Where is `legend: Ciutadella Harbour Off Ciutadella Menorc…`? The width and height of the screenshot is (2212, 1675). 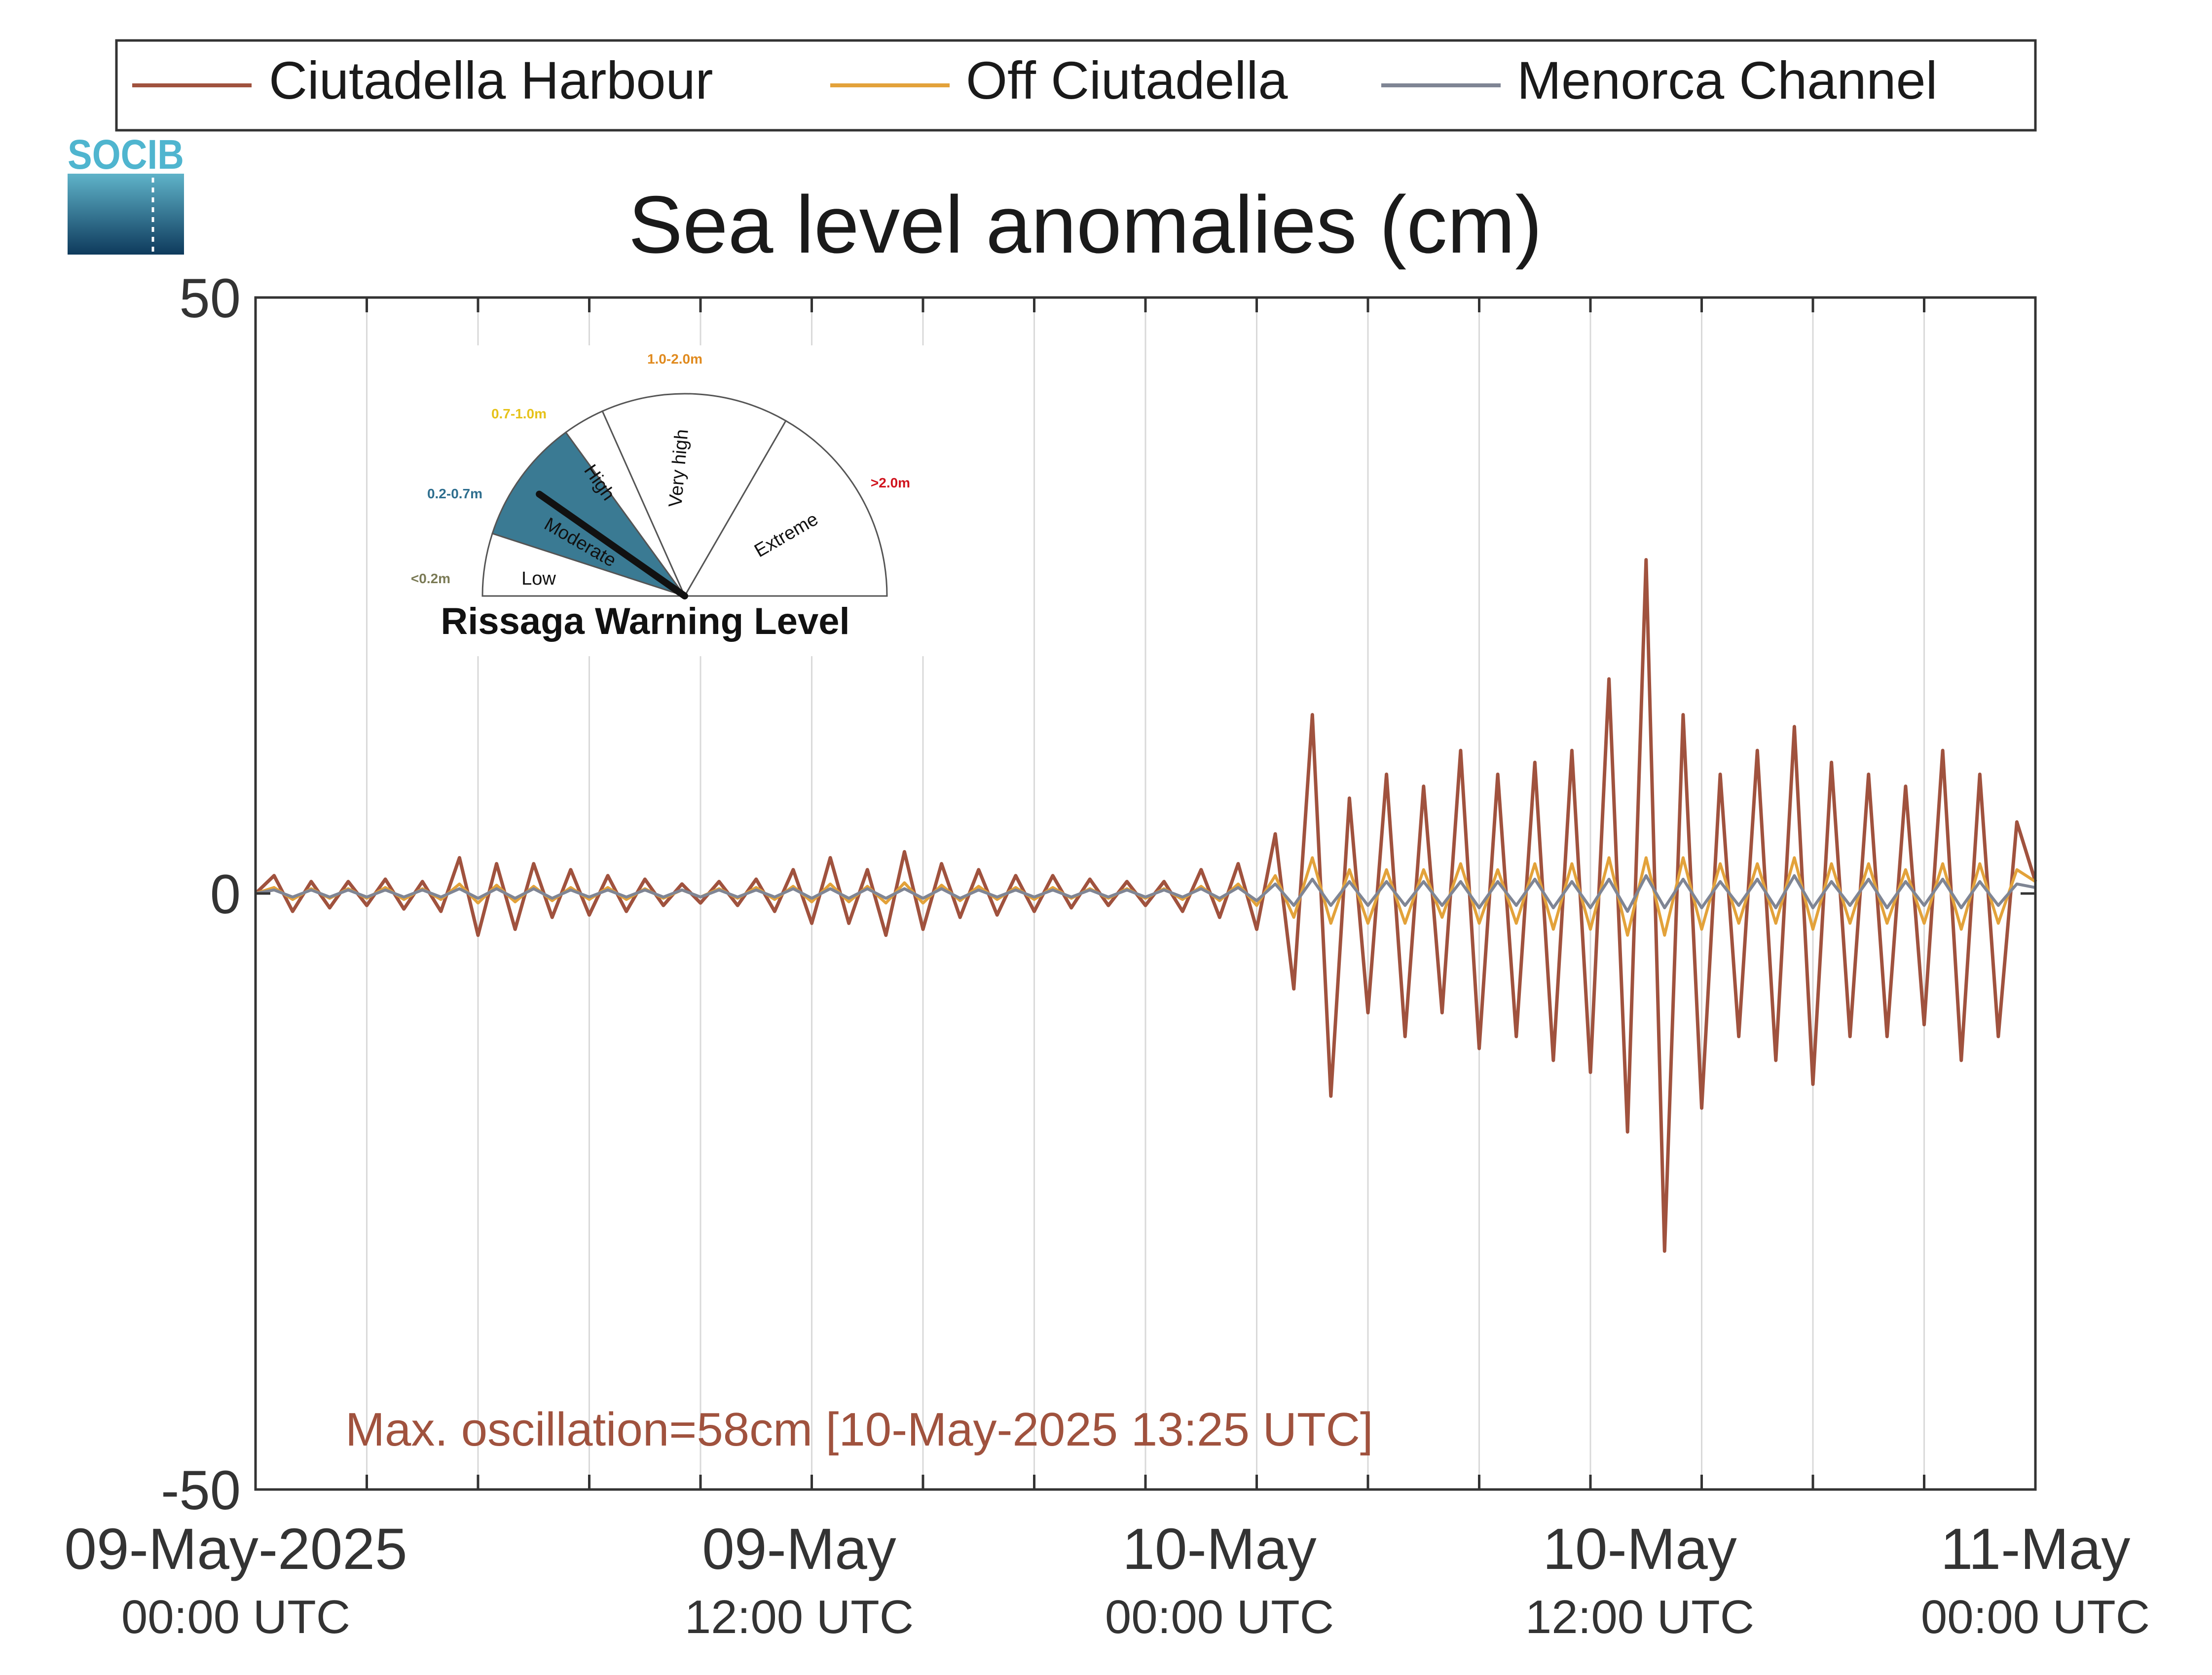
legend: Ciutadella Harbour Off Ciutadella Menorc… is located at coordinates (1076, 85).